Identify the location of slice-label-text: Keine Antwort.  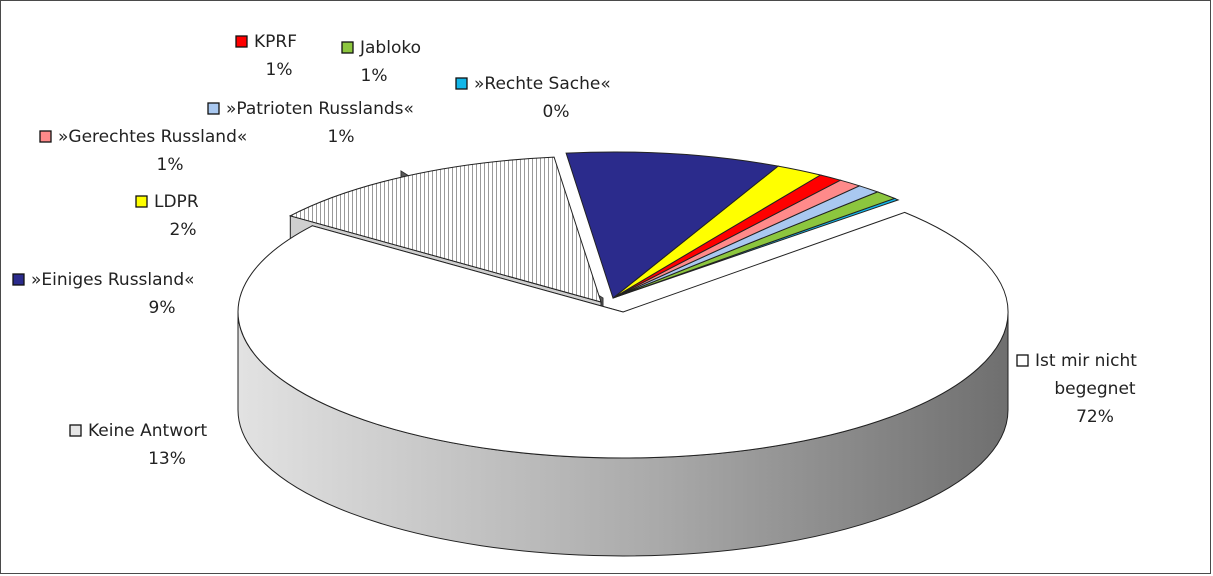
(147, 431).